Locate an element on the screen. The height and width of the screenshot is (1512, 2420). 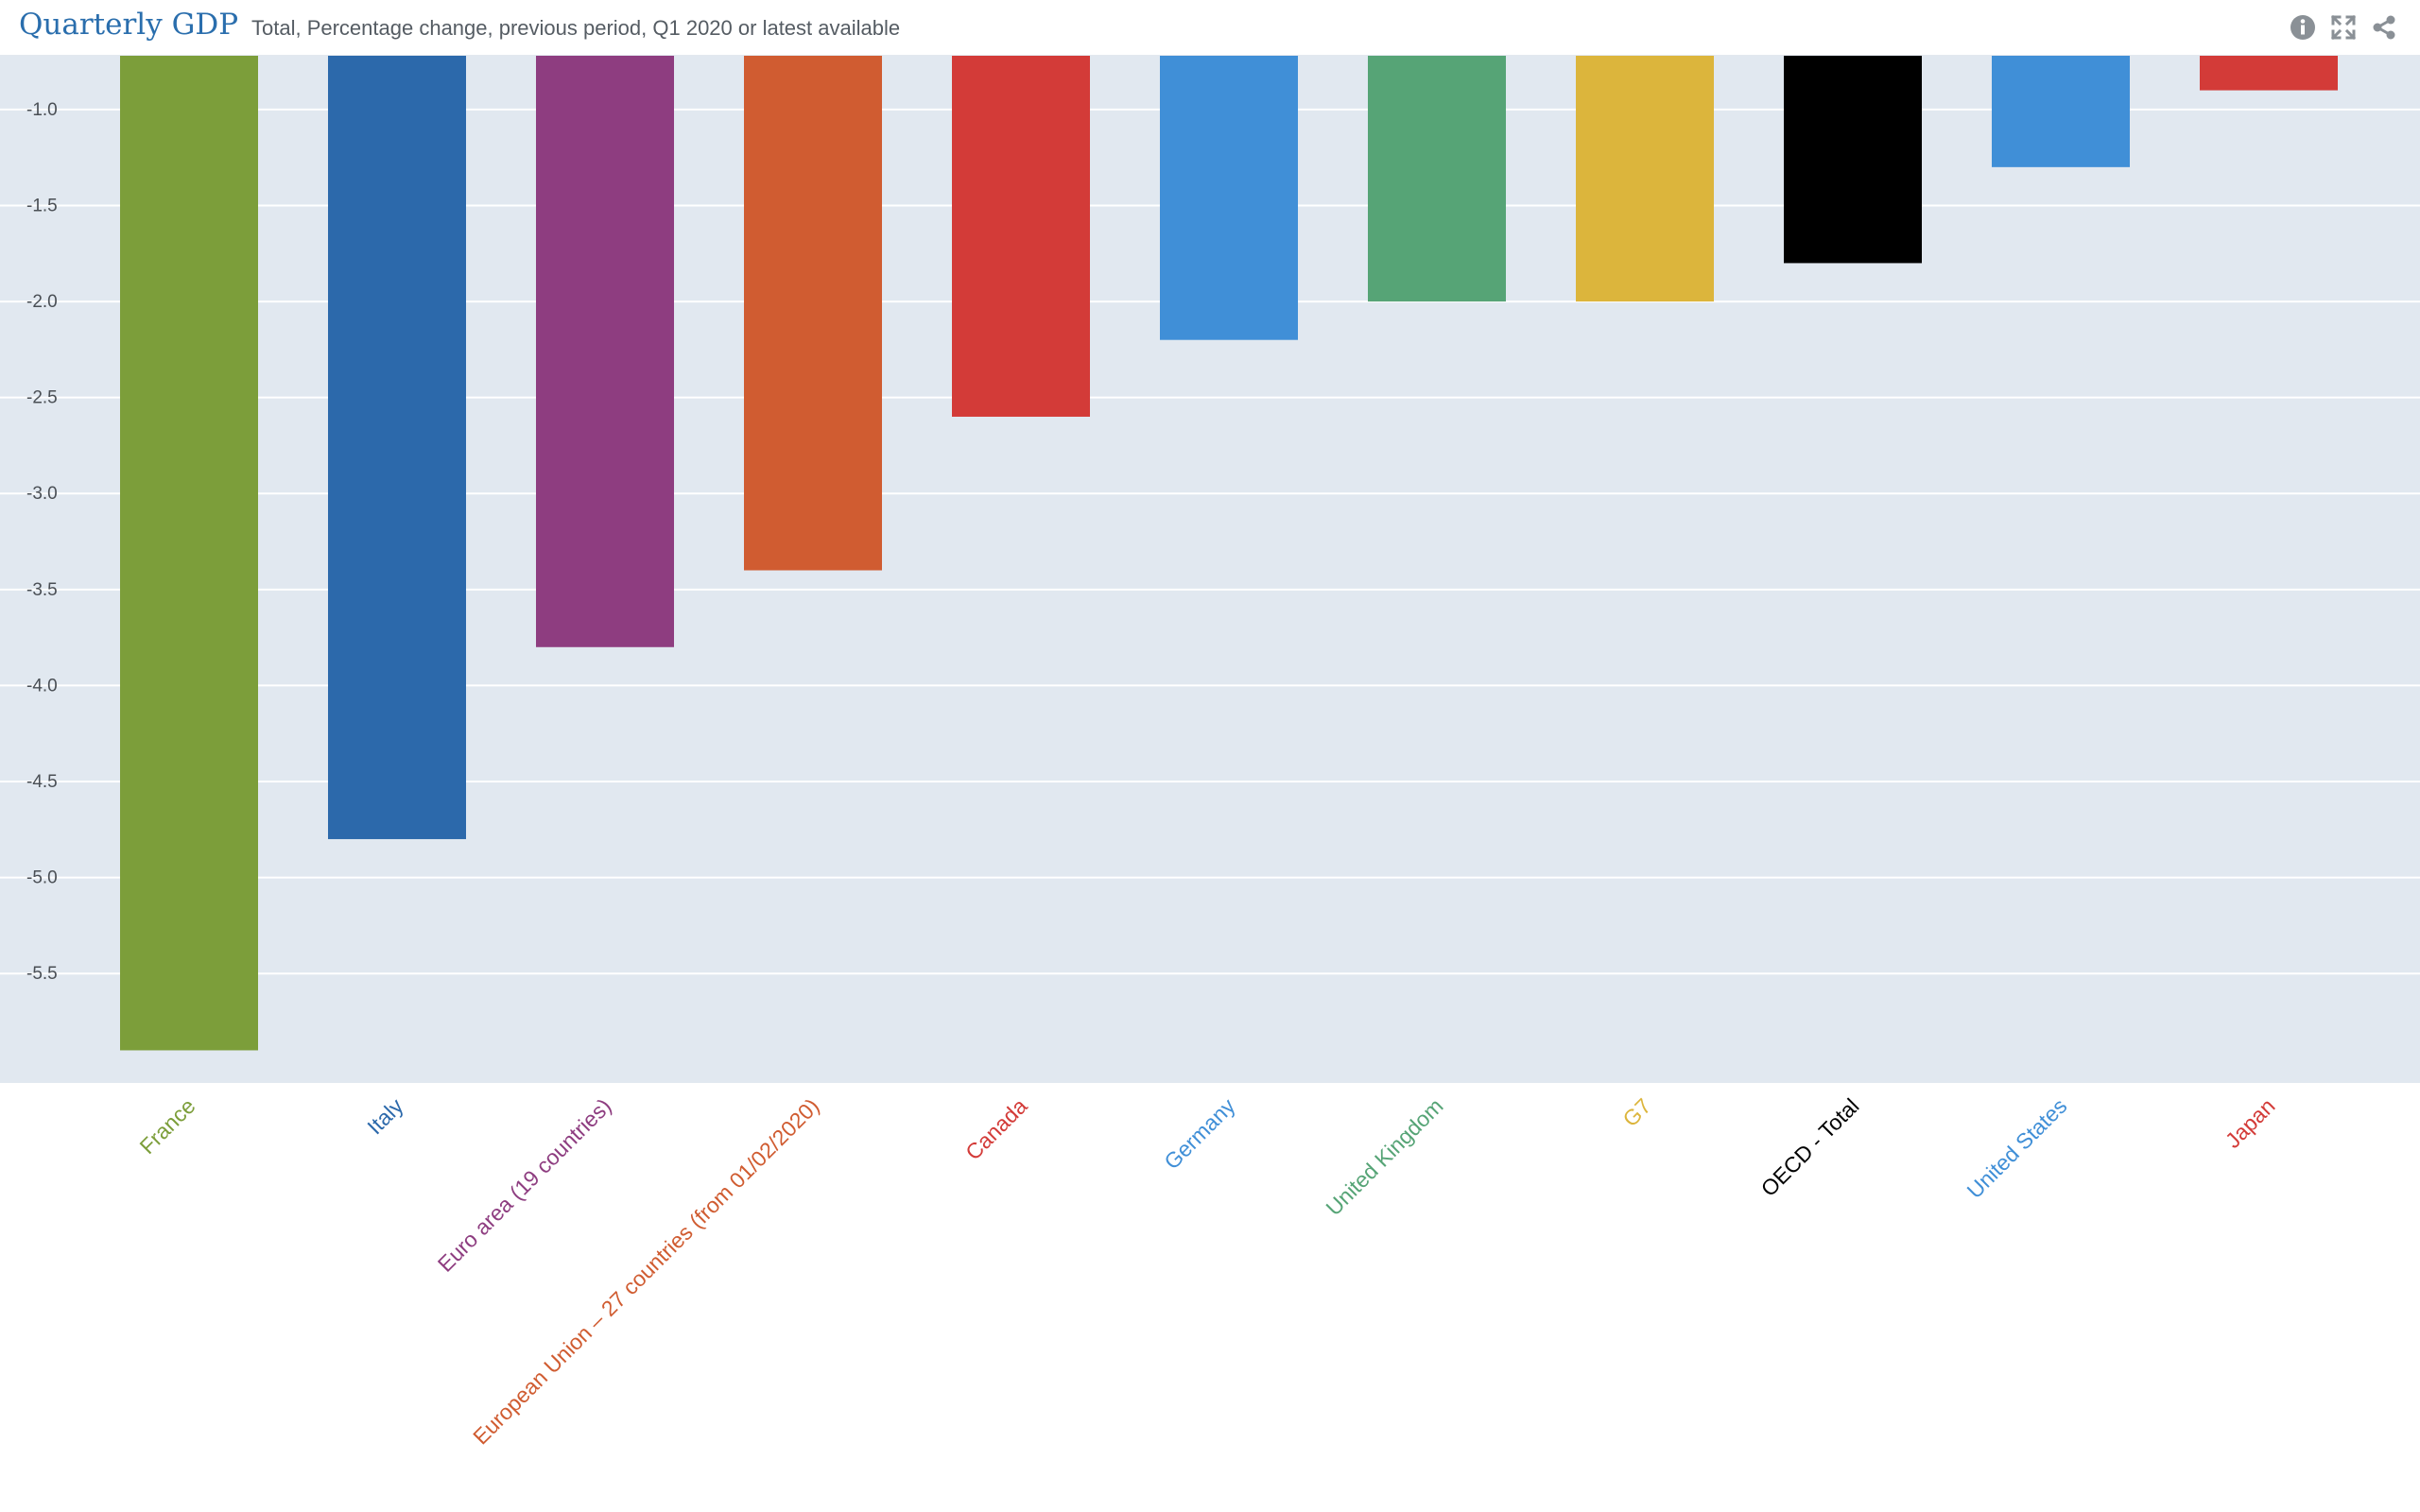
x-tick-label: Euro area (19 countries) is located at coordinates (525, 1185).